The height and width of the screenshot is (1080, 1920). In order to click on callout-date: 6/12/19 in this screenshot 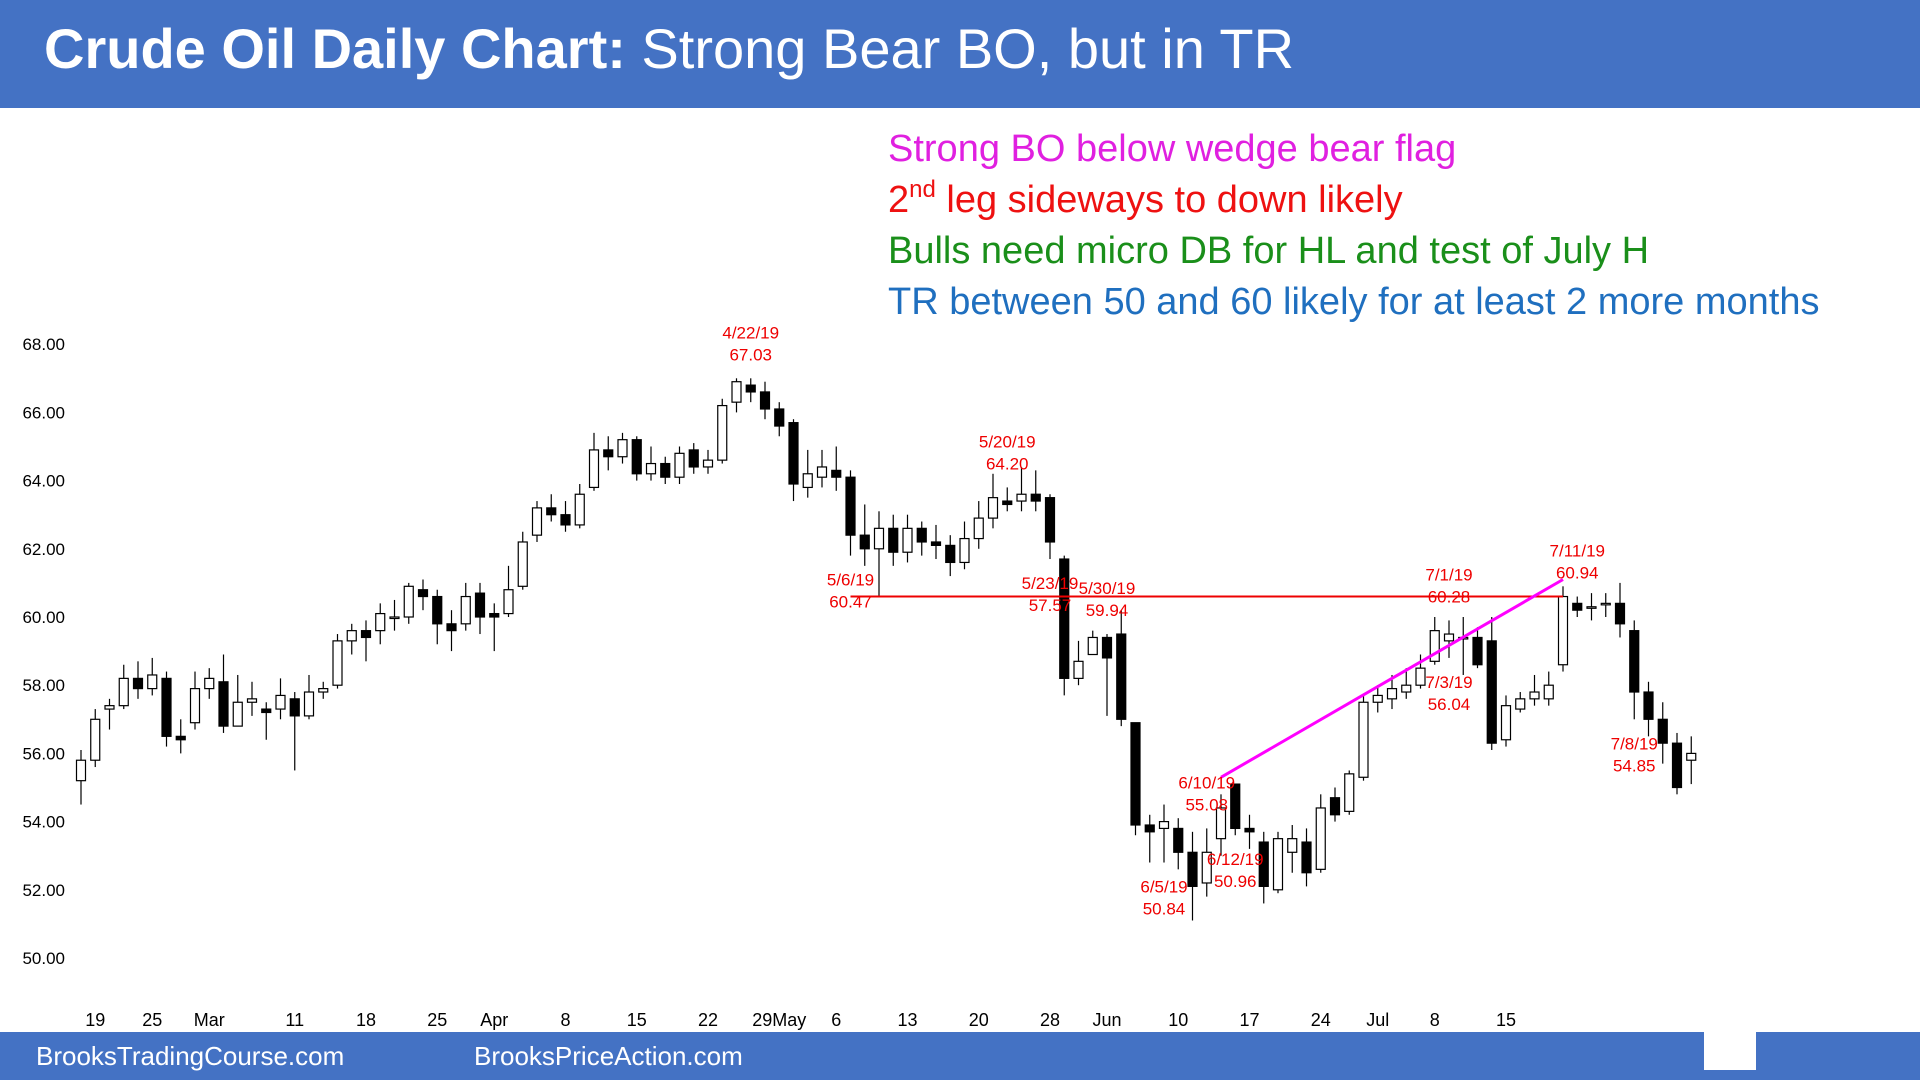, I will do `click(1235, 859)`.